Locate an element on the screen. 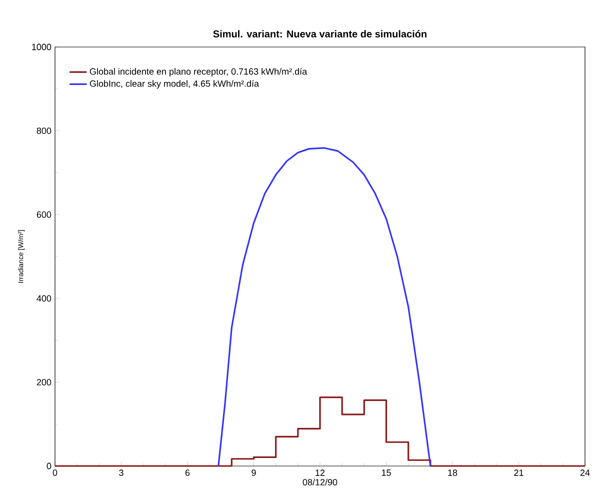 This screenshot has height=504, width=602. x-tick-label: 12 is located at coordinates (320, 473).